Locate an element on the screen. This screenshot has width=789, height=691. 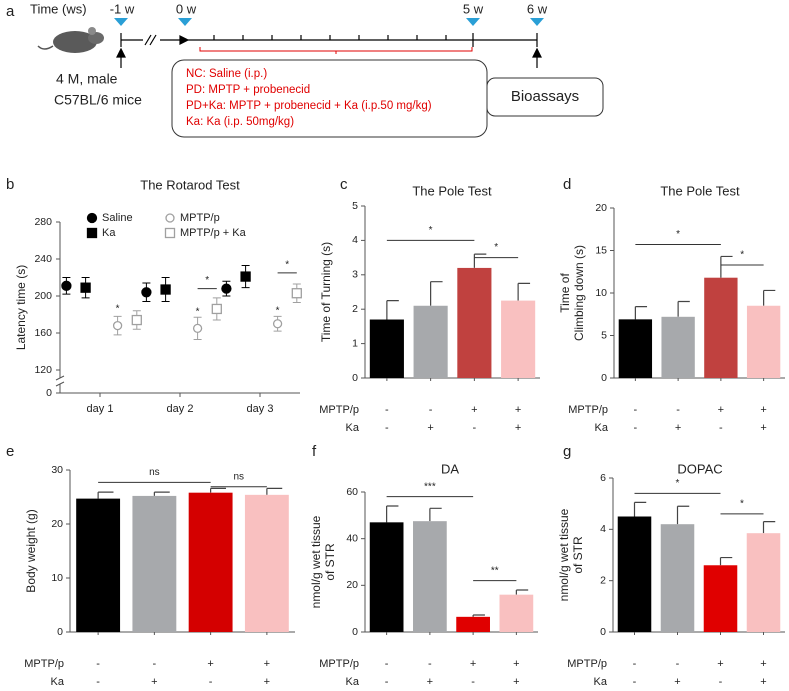
y-tick-label: 200 is located at coordinates (43, 296).